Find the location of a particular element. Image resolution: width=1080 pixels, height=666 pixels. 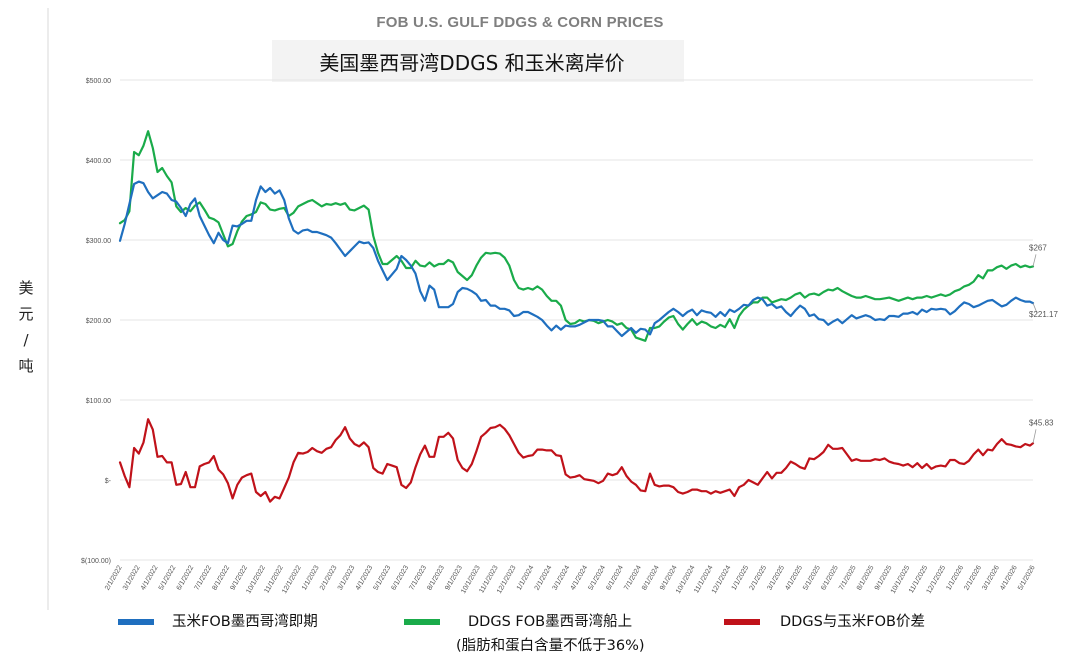

end-value-label: $267 is located at coordinates (1038, 247).